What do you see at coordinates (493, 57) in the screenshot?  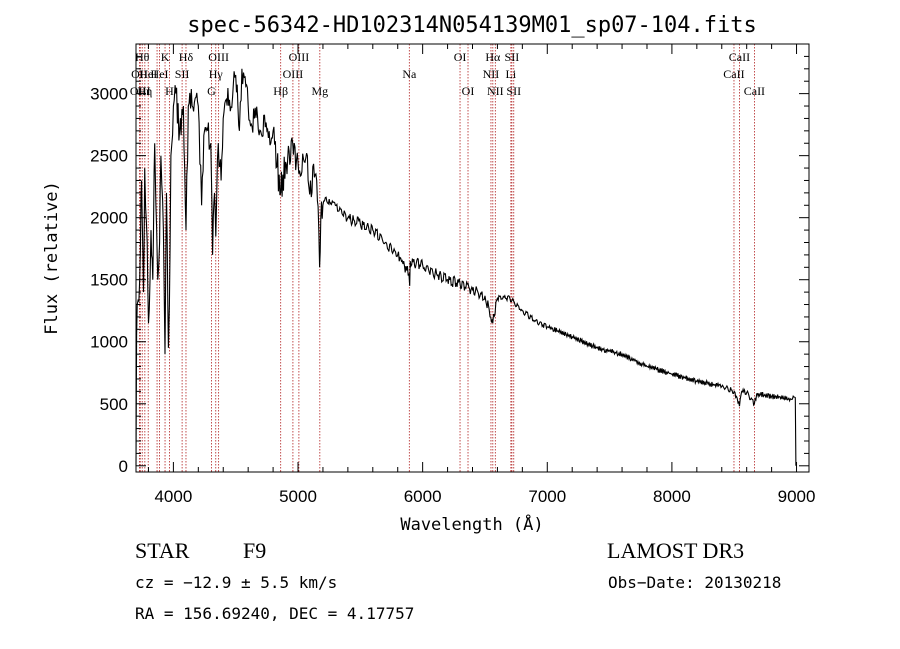 I see `line-marker-label: Hα` at bounding box center [493, 57].